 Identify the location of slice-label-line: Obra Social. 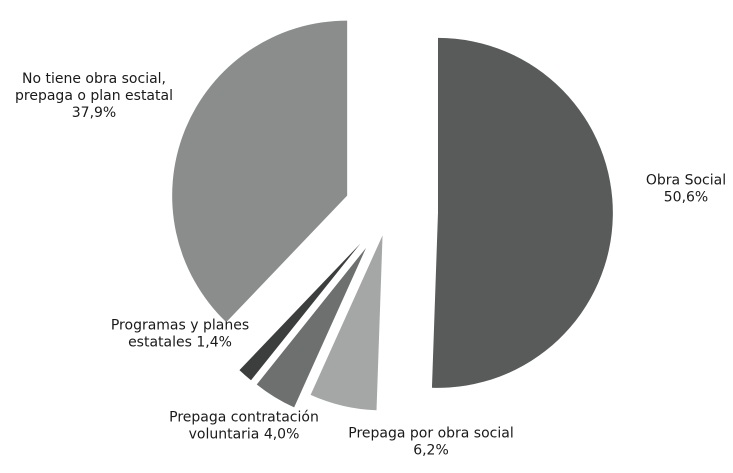
(686, 181).